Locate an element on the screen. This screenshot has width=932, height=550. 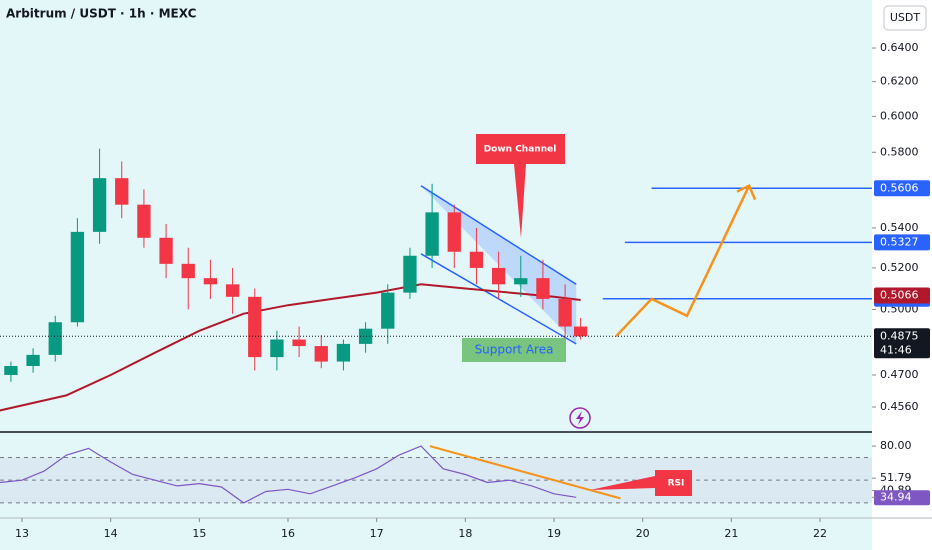
y-tick-label: 0.5200 is located at coordinates (899, 267).